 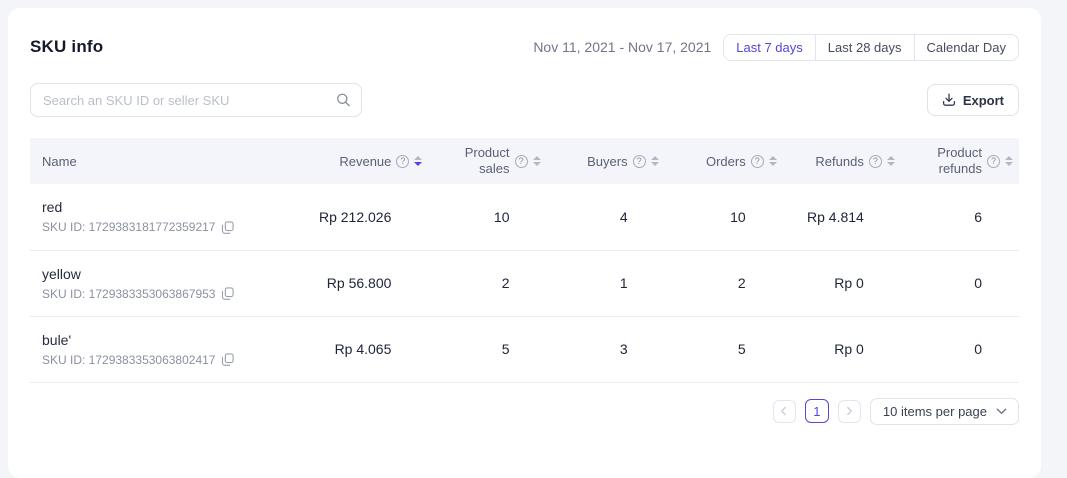 I want to click on search-input, so click(x=196, y=100).